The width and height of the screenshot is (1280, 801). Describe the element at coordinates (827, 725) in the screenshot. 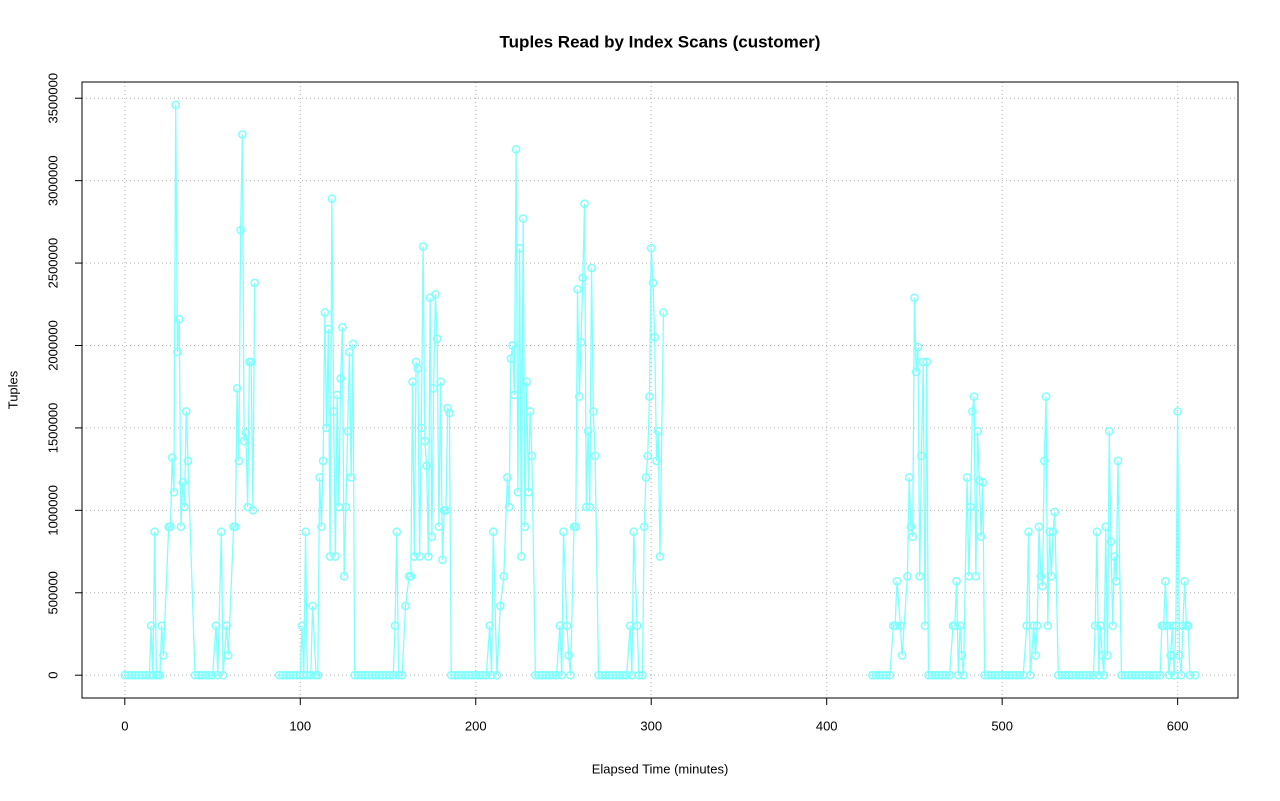

I see `x-tick-label: 400` at that location.